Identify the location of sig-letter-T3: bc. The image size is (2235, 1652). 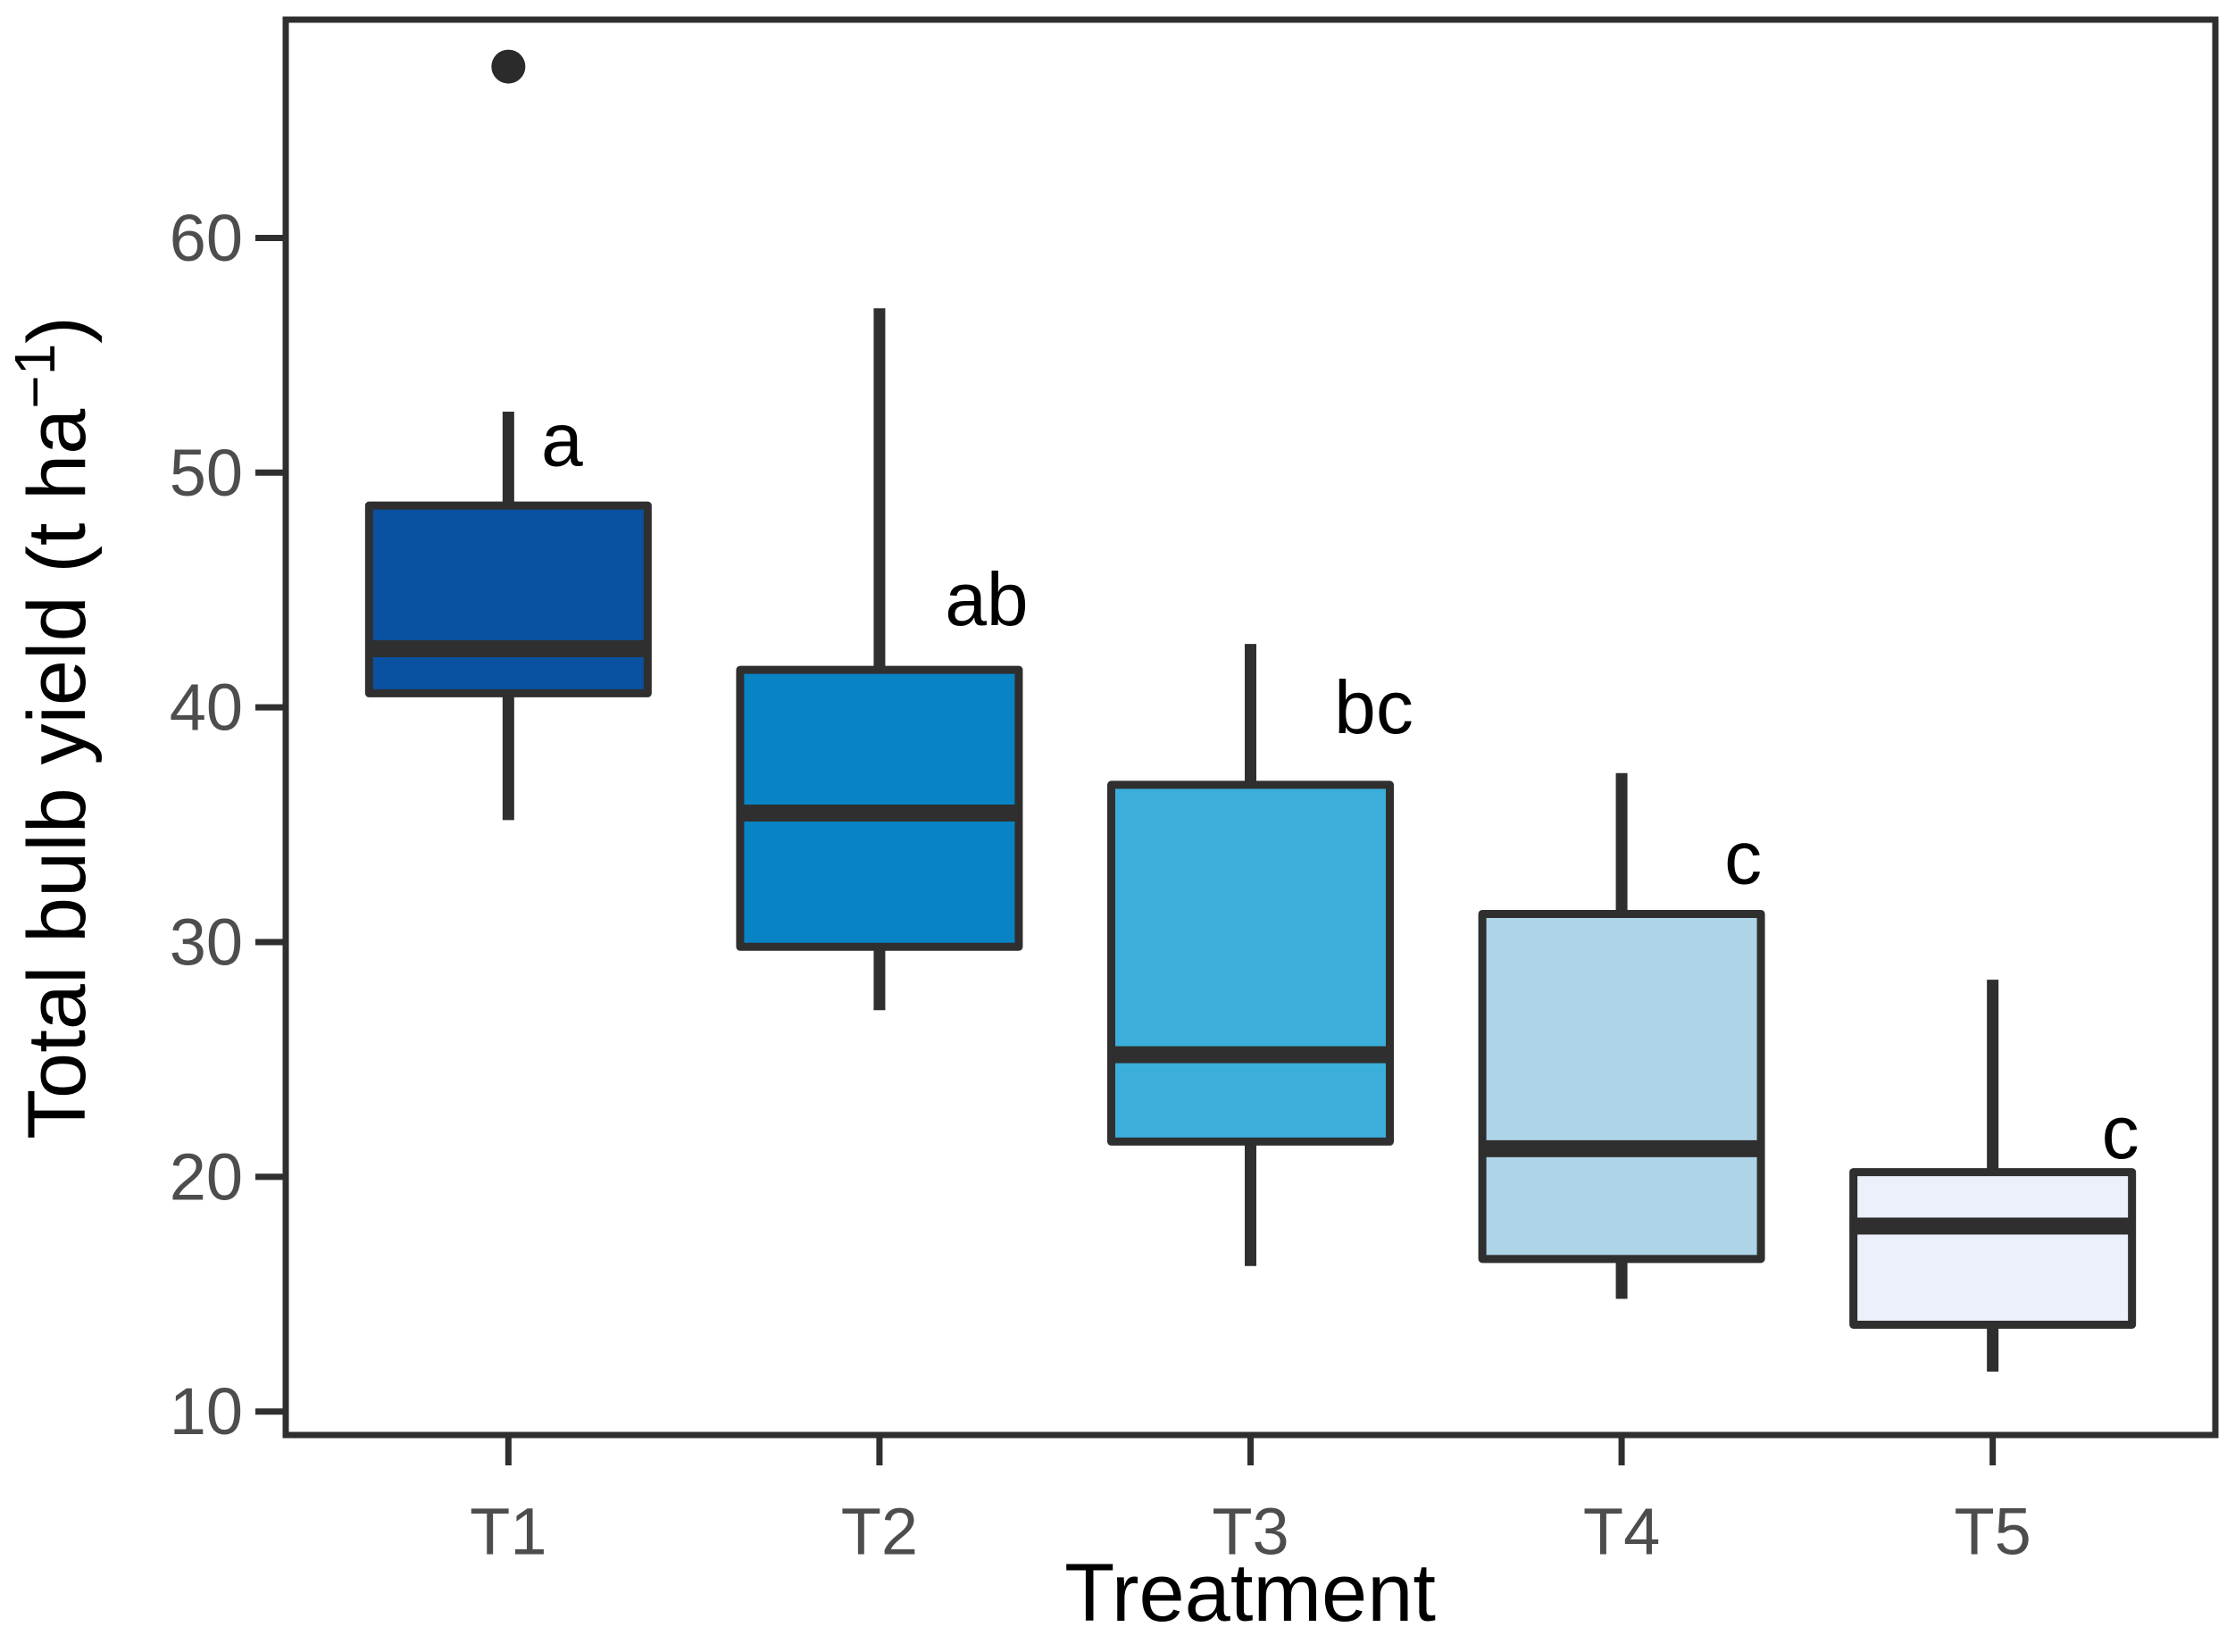
(1374, 707).